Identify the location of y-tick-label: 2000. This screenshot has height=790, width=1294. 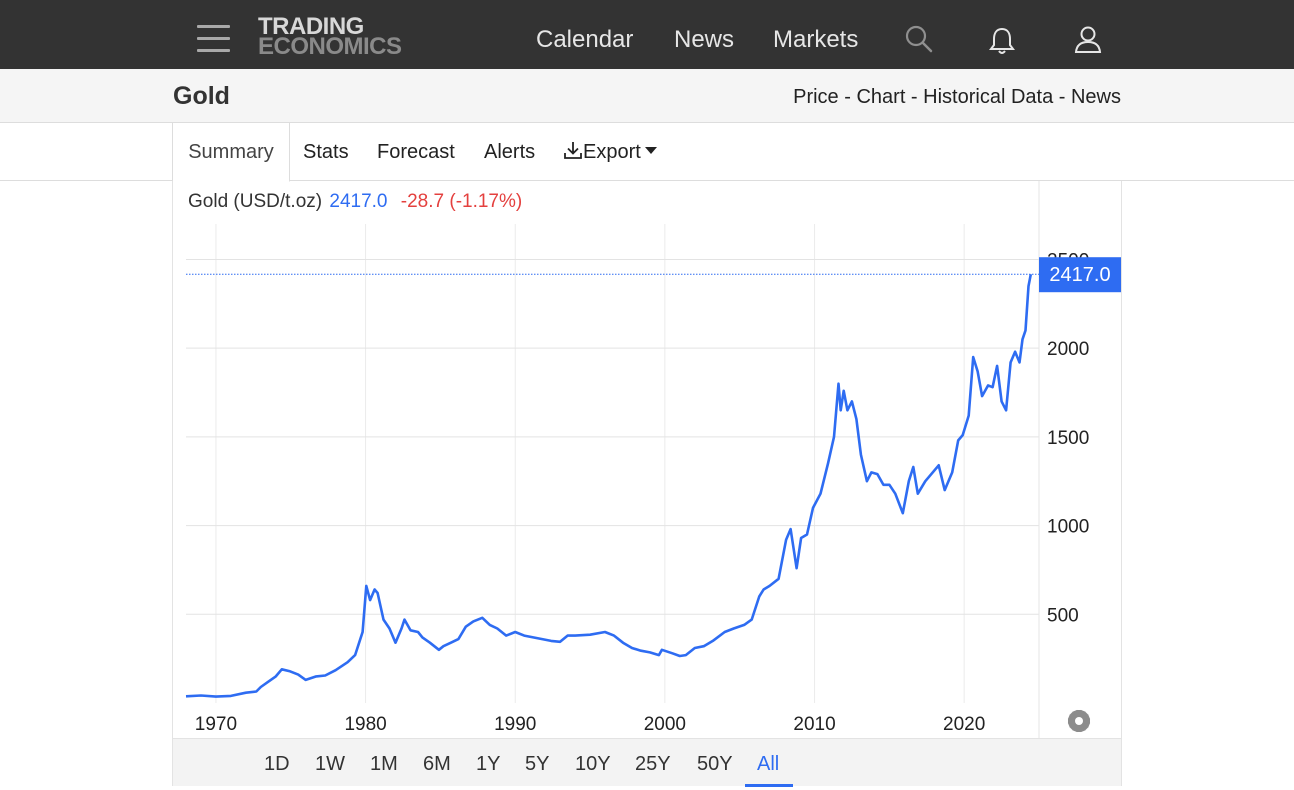
(1068, 349).